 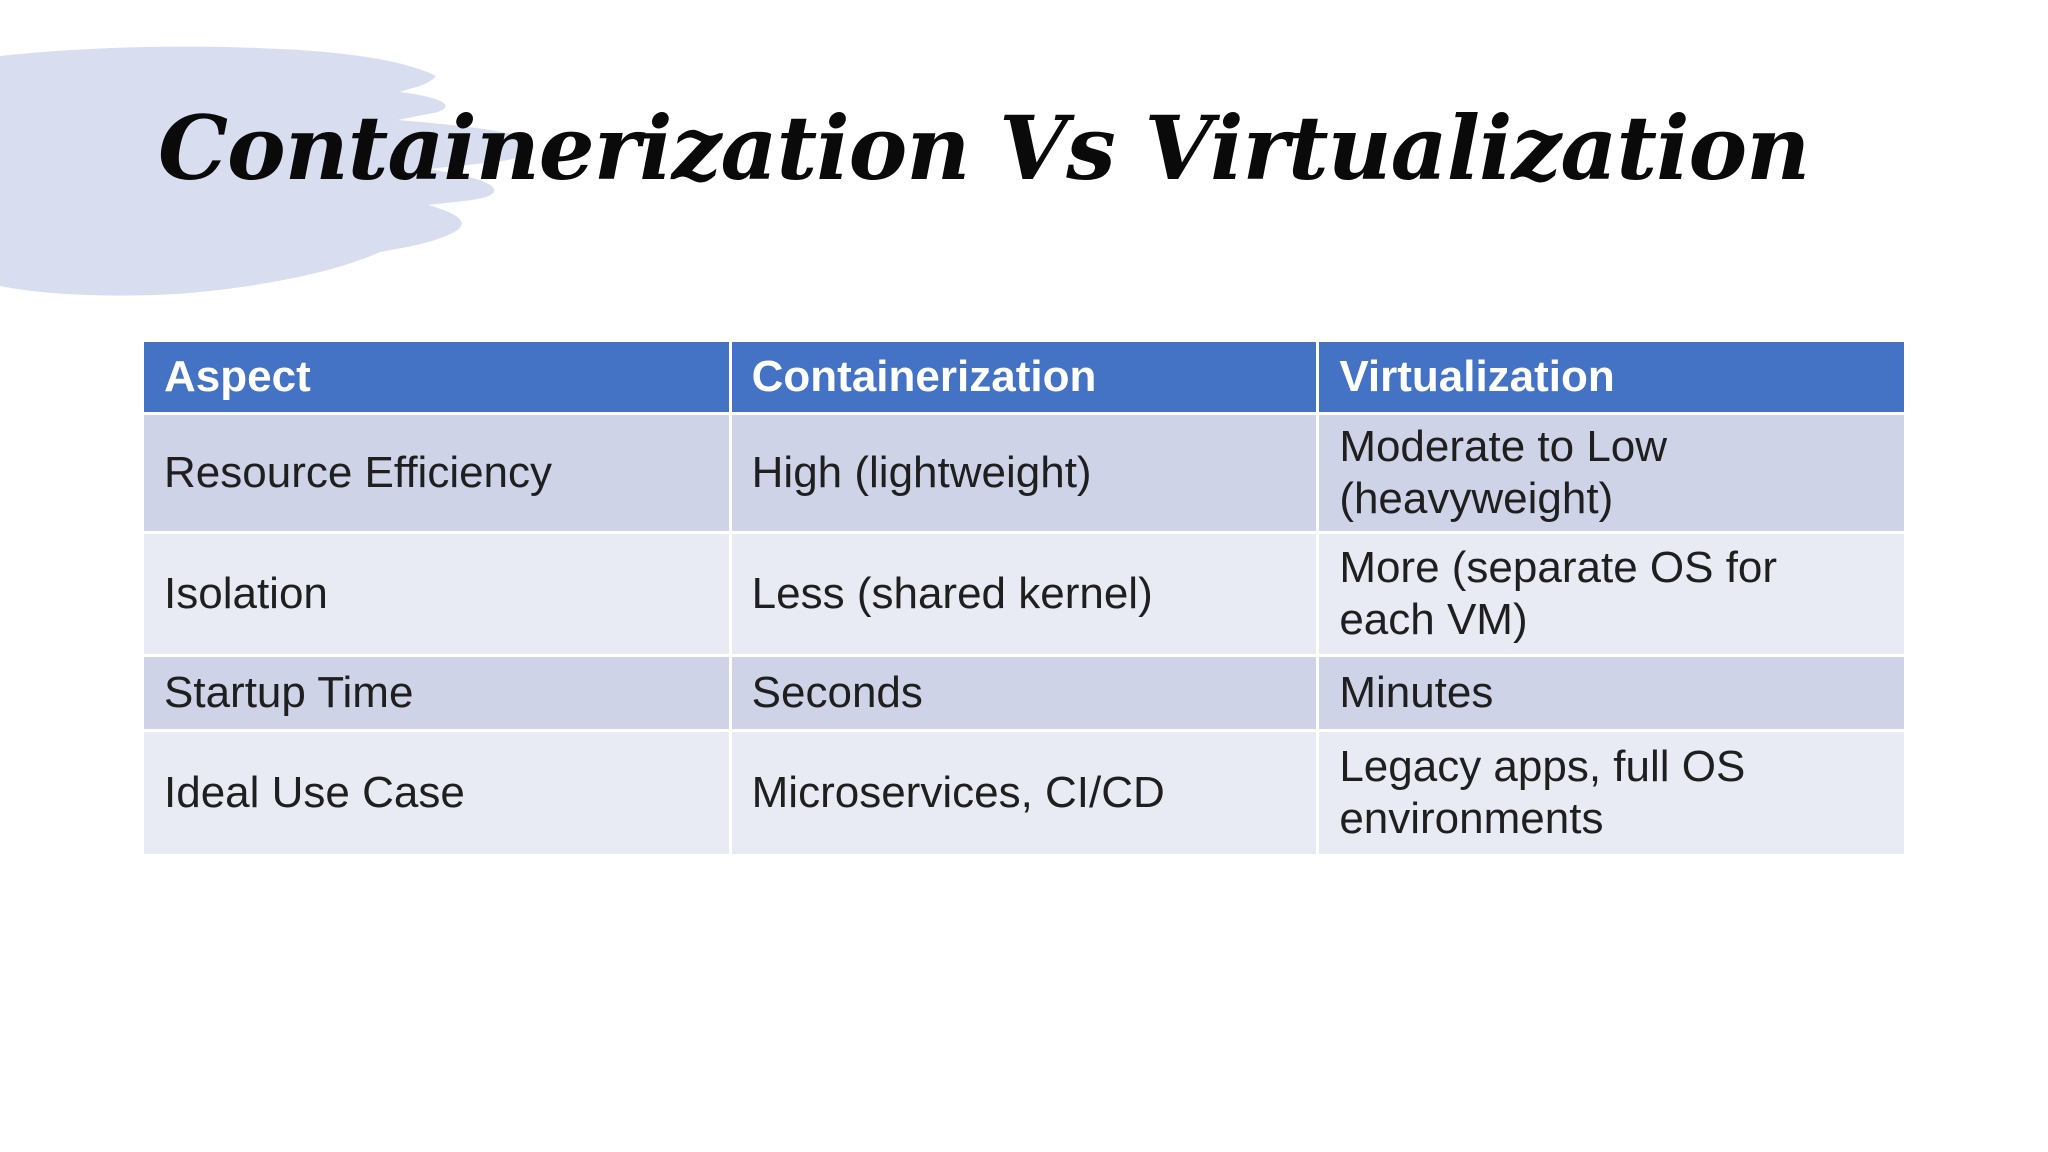 I want to click on slide-title: Containerization Vs Virtualization, so click(x=984, y=148).